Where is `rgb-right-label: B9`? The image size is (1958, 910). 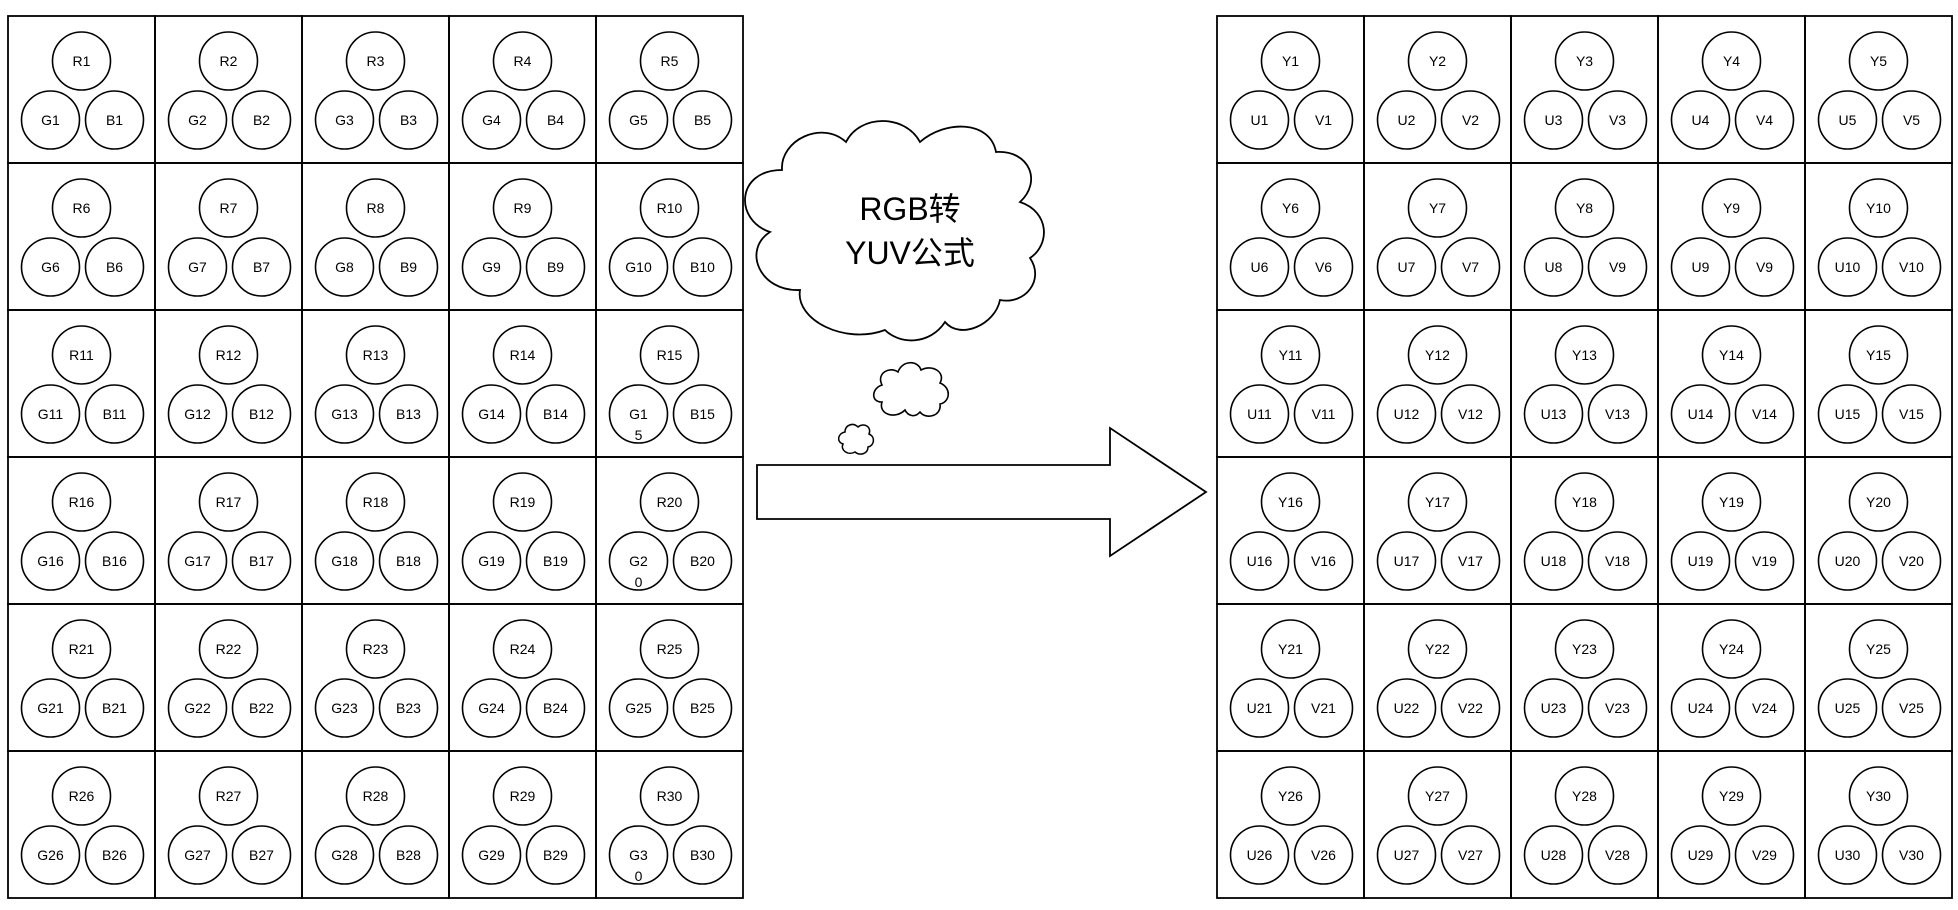
rgb-right-label: B9 is located at coordinates (555, 267).